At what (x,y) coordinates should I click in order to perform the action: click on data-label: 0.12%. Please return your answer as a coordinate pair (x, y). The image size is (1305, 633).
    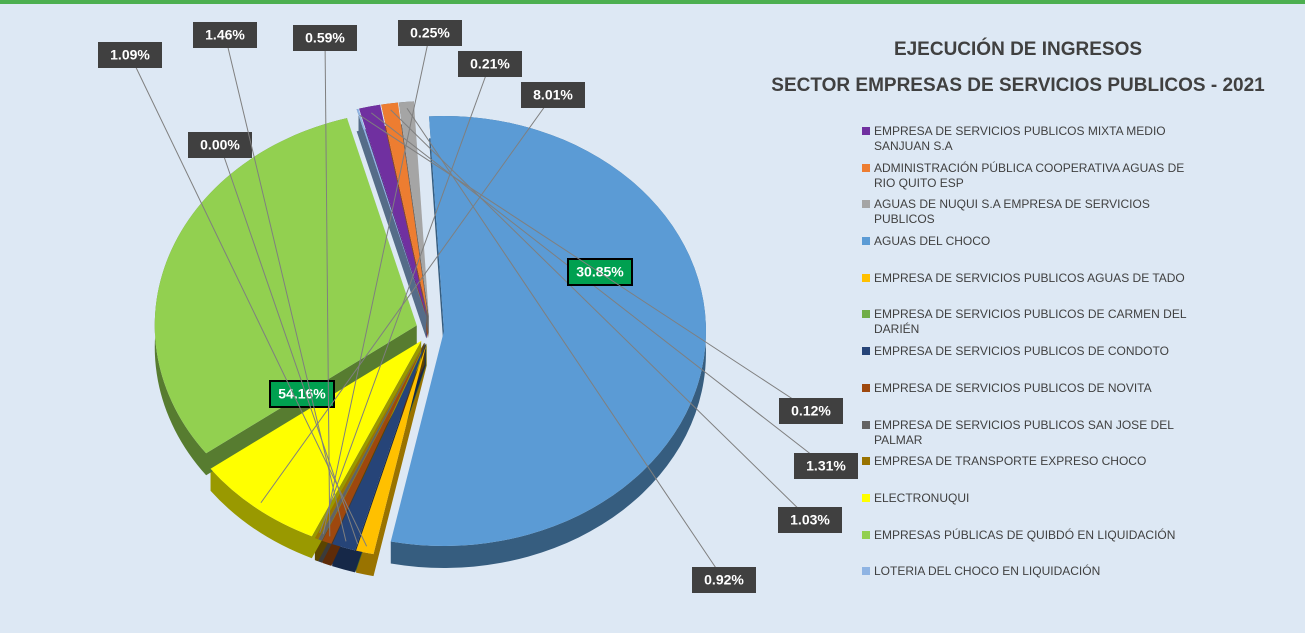
    Looking at the image, I should click on (811, 411).